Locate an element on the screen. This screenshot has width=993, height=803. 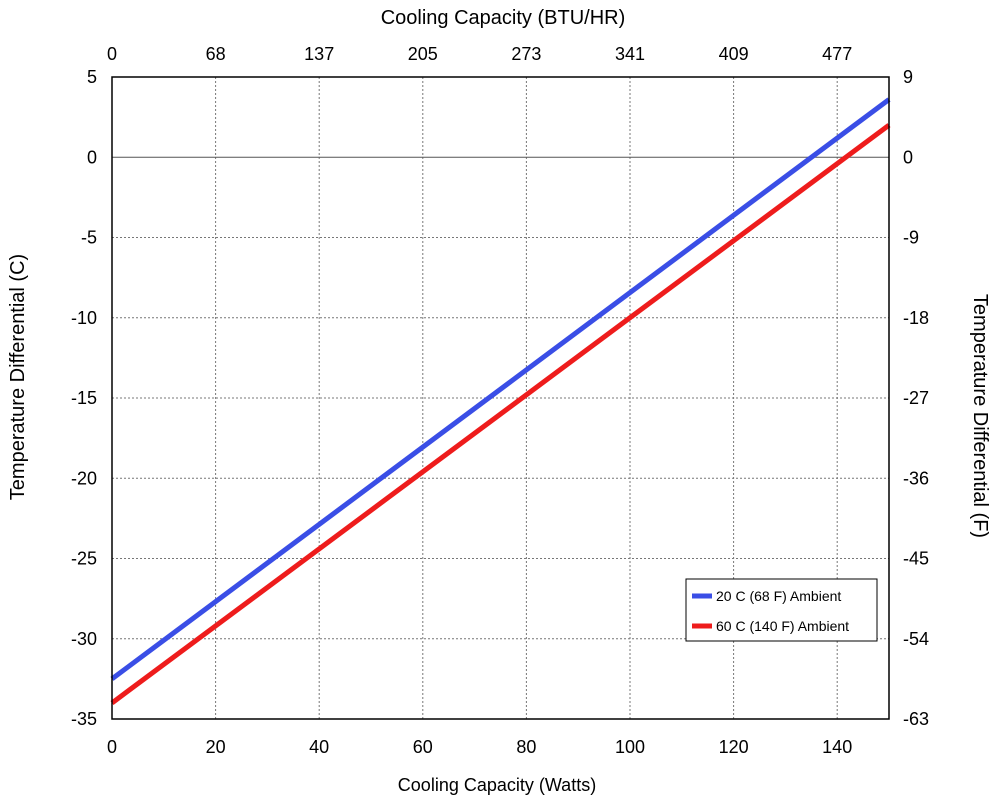
bottom-tick-labels: 0 20 40 60 80 100 120 140 is located at coordinates (479, 747).